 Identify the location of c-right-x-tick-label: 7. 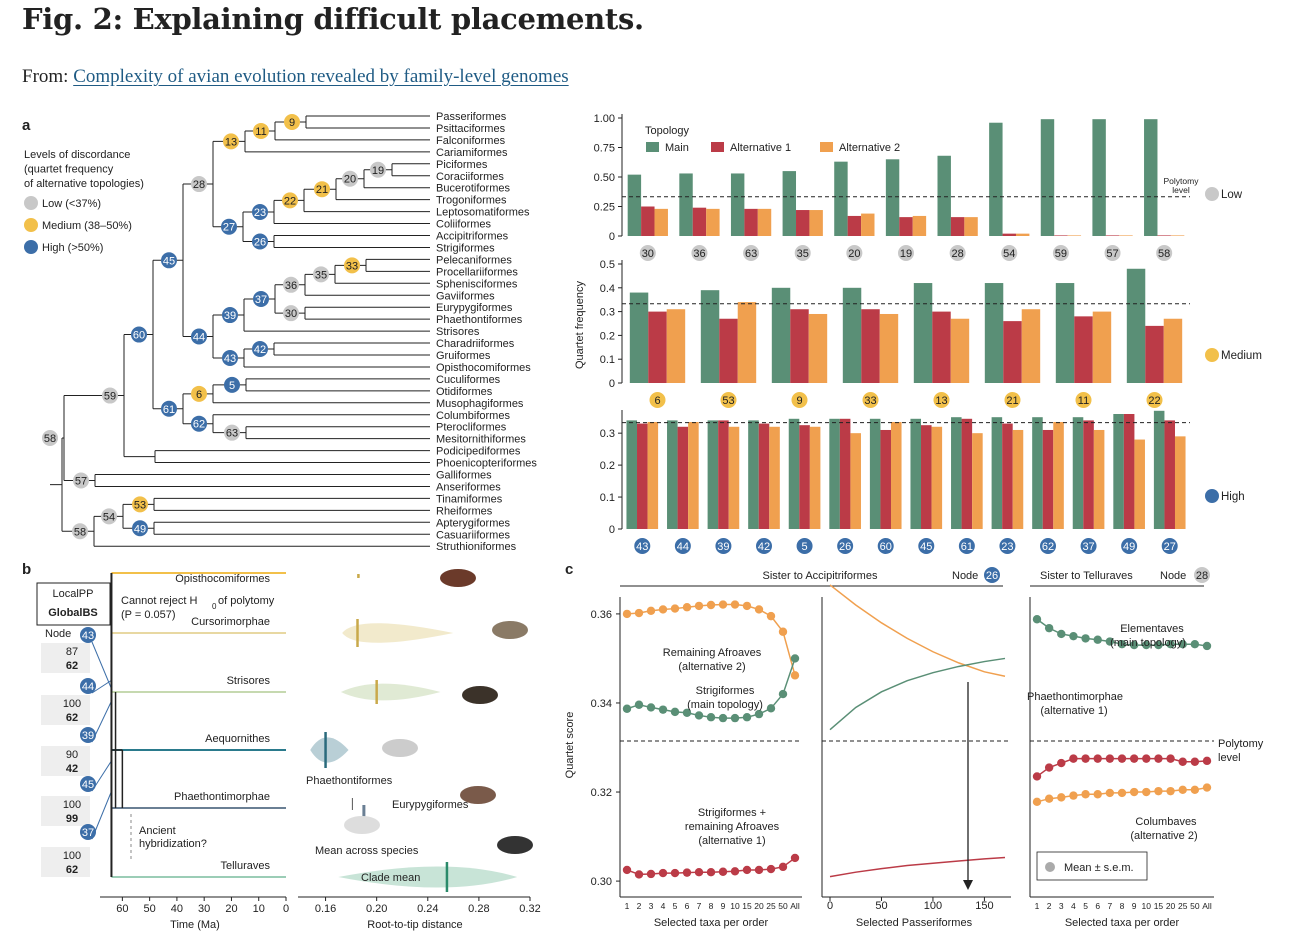
(1109, 906).